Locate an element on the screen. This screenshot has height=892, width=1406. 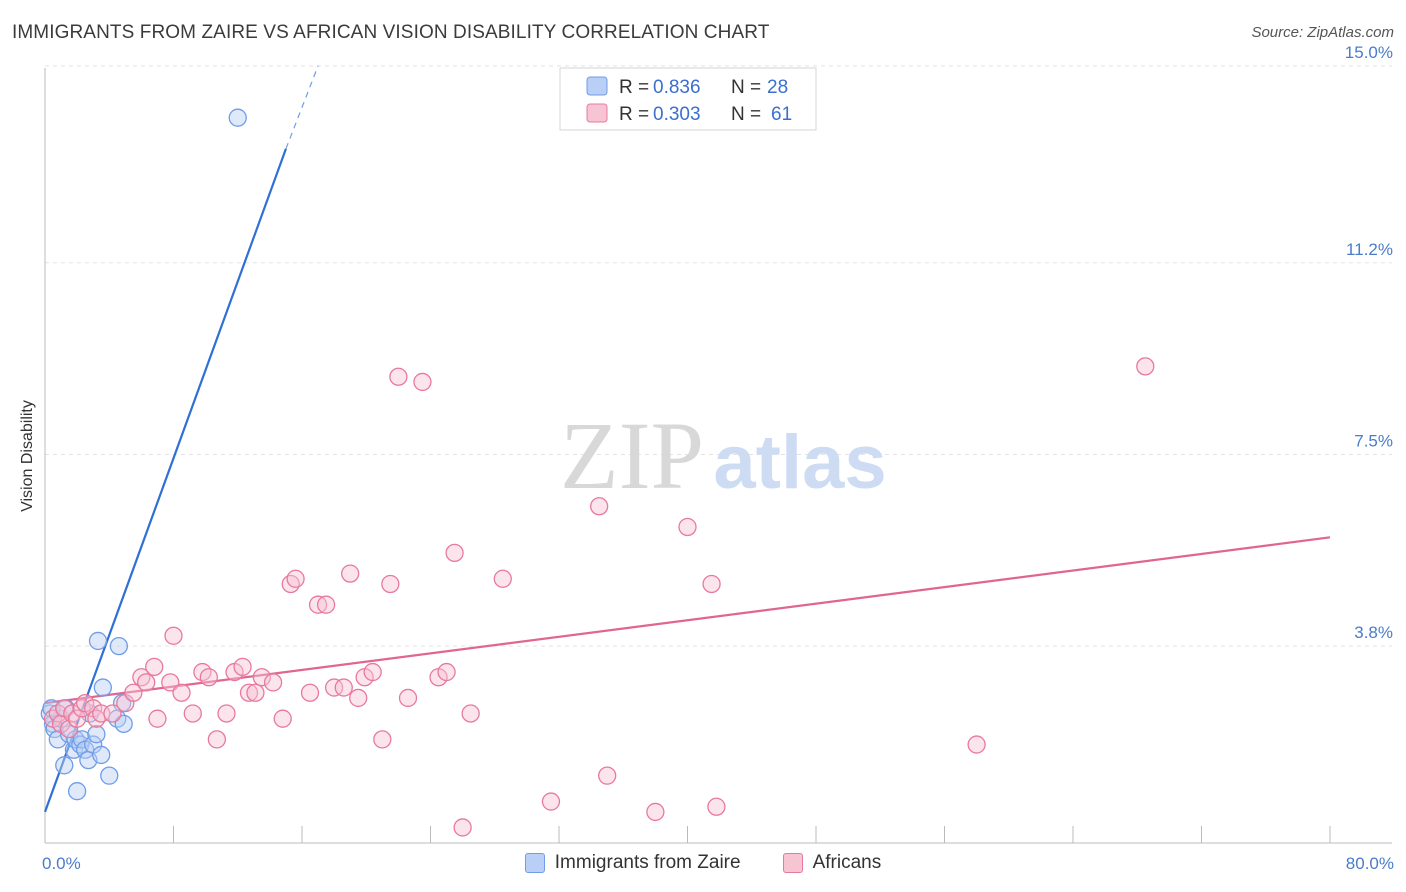
y-tick-labels: 3.8% 7.5% 11.2% 15.0% is located at coordinates (1369, 342).